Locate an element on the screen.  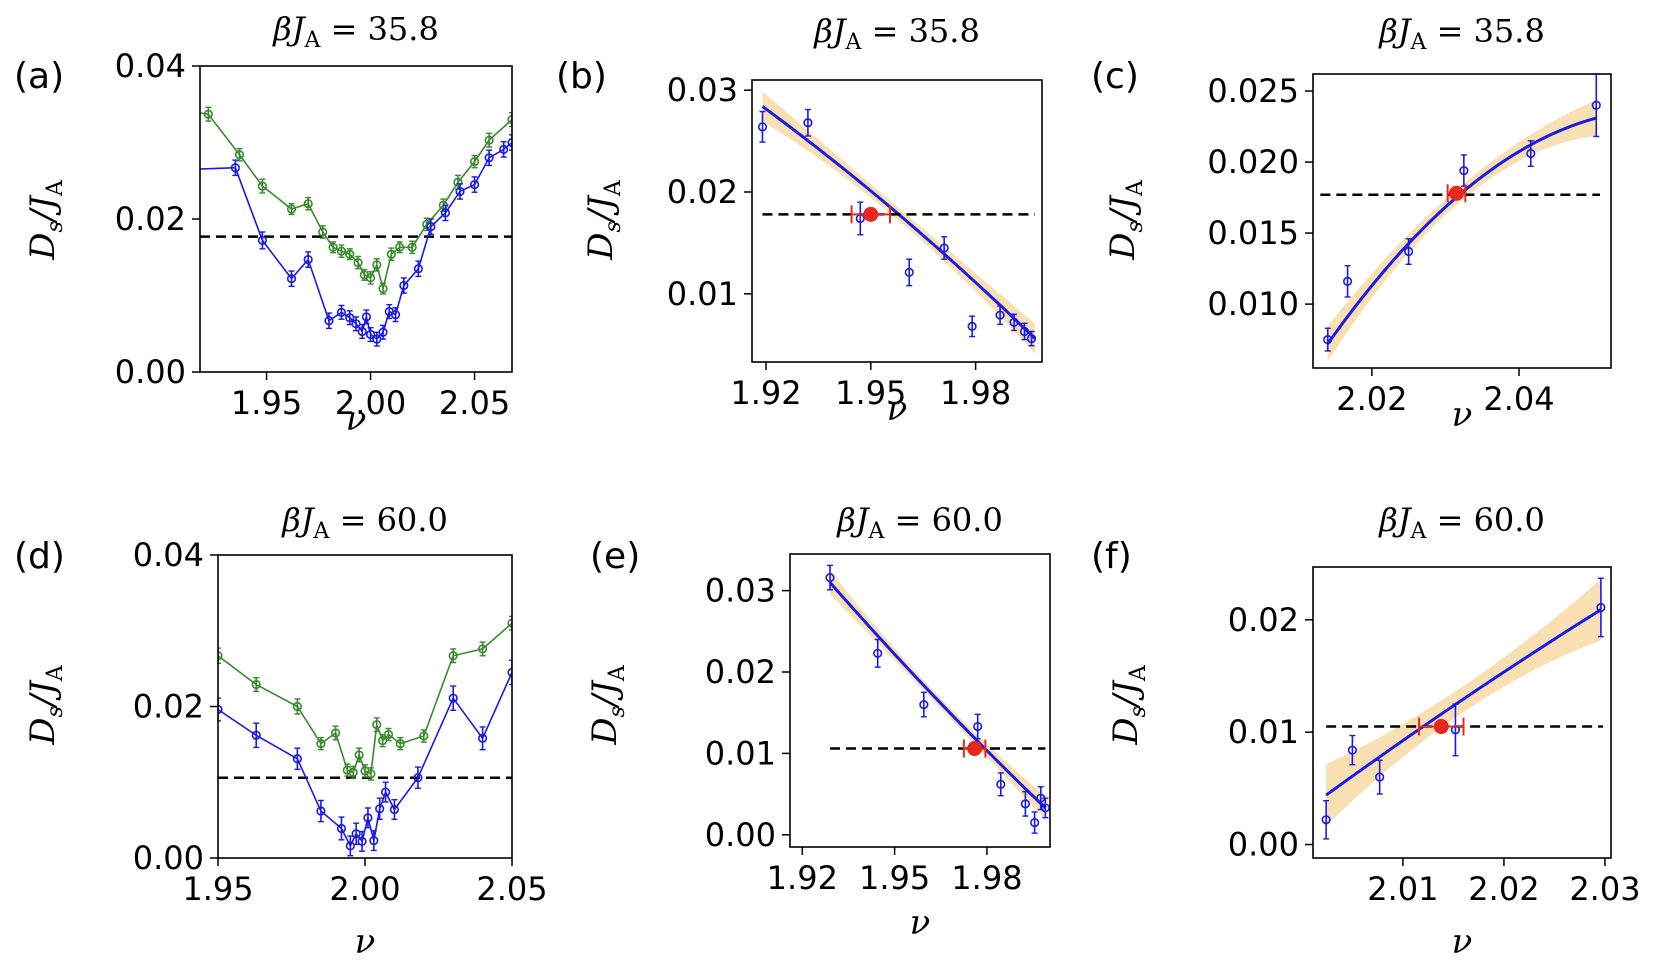
x-tick-label: 2.02 is located at coordinates (1371, 399).